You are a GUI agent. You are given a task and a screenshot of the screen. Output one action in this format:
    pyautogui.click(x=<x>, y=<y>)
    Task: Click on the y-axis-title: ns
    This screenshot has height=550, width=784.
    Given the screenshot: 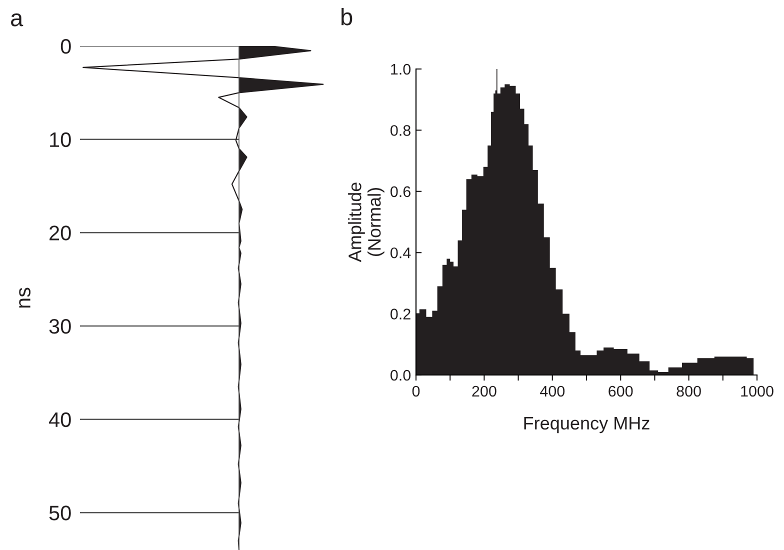 What is the action you would take?
    pyautogui.click(x=24, y=298)
    